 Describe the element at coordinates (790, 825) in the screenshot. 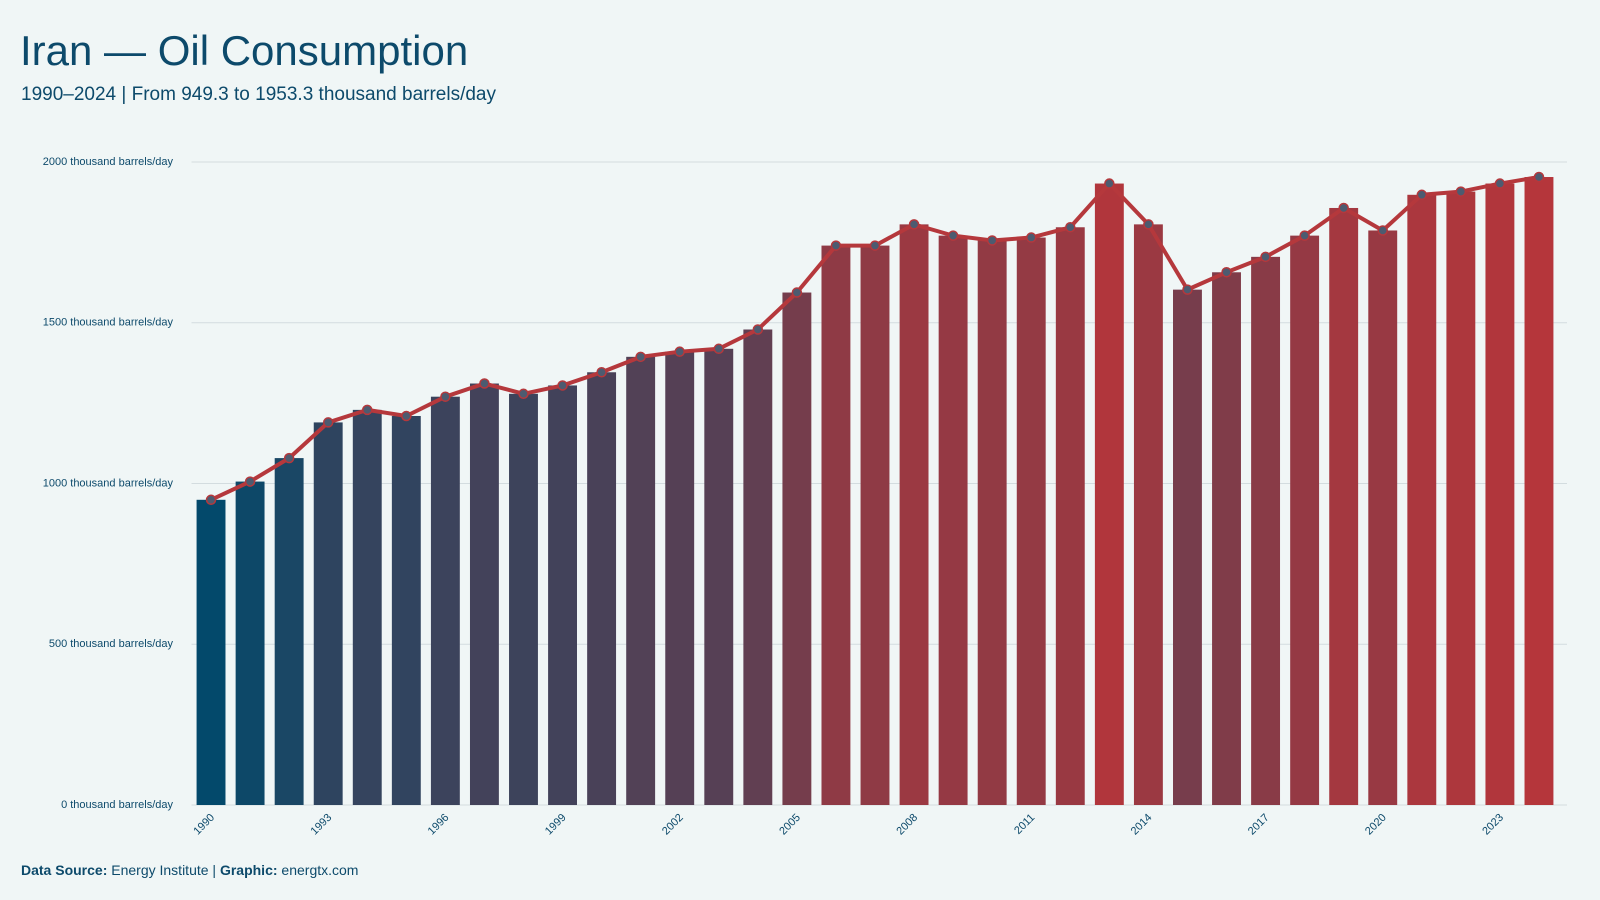

I see `x-tick-label: 2005` at that location.